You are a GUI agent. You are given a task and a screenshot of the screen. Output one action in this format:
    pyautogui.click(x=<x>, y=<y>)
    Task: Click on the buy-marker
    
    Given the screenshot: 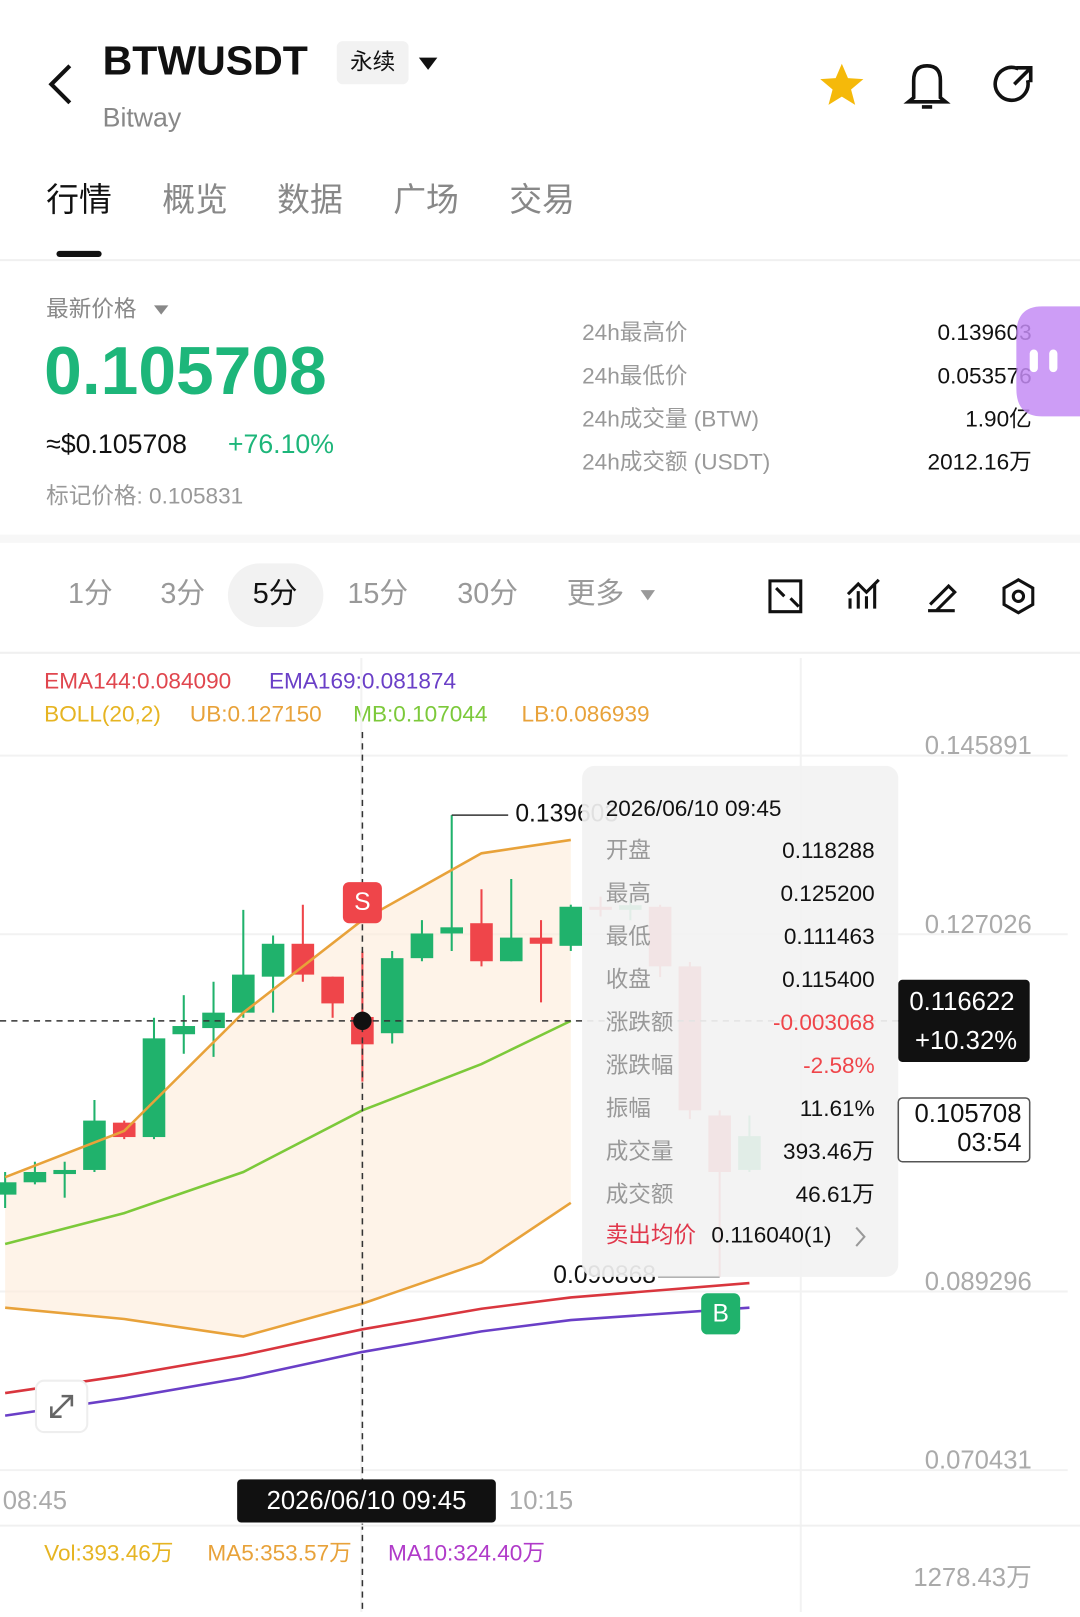 What is the action you would take?
    pyautogui.click(x=721, y=1314)
    